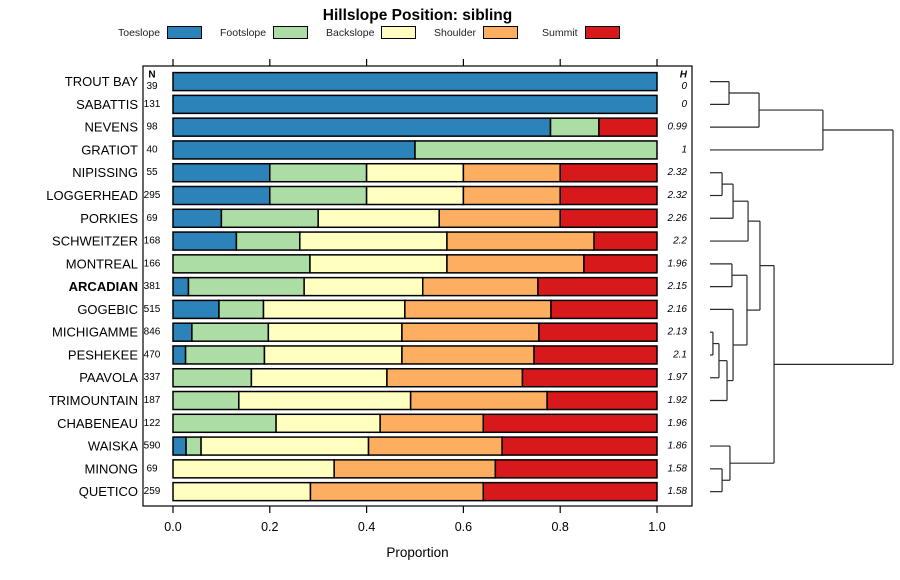 The image size is (900, 580). I want to click on row-n-value: 122, so click(152, 423).